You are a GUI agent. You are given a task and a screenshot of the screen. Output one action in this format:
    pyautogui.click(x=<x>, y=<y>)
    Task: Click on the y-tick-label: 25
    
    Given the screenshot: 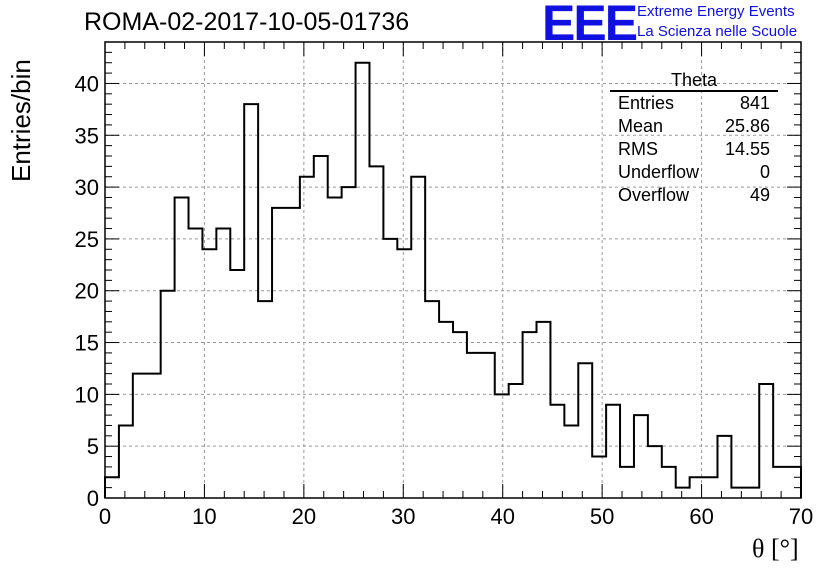 What is the action you would take?
    pyautogui.click(x=87, y=239)
    